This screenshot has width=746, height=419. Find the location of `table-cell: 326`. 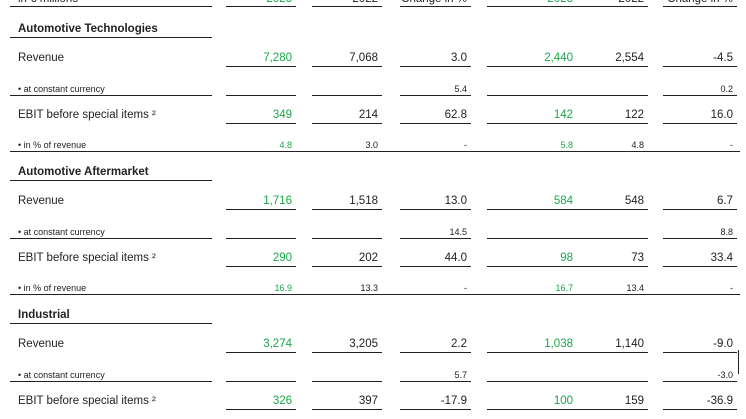

table-cell: 326 is located at coordinates (282, 401).